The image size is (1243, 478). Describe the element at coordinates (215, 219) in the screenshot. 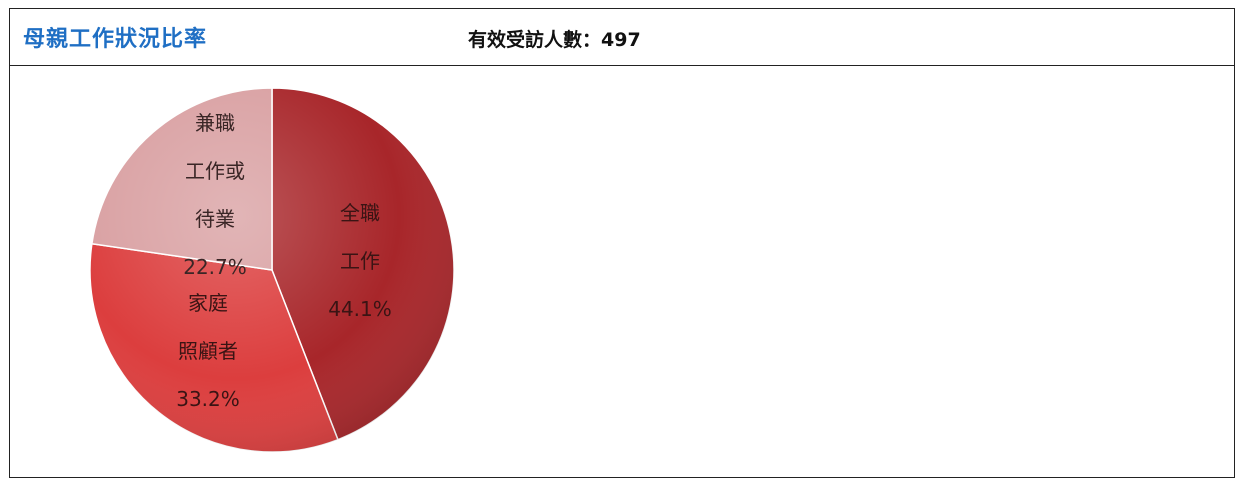

I see `pie-slice-2-label-line-2: 待業` at that location.